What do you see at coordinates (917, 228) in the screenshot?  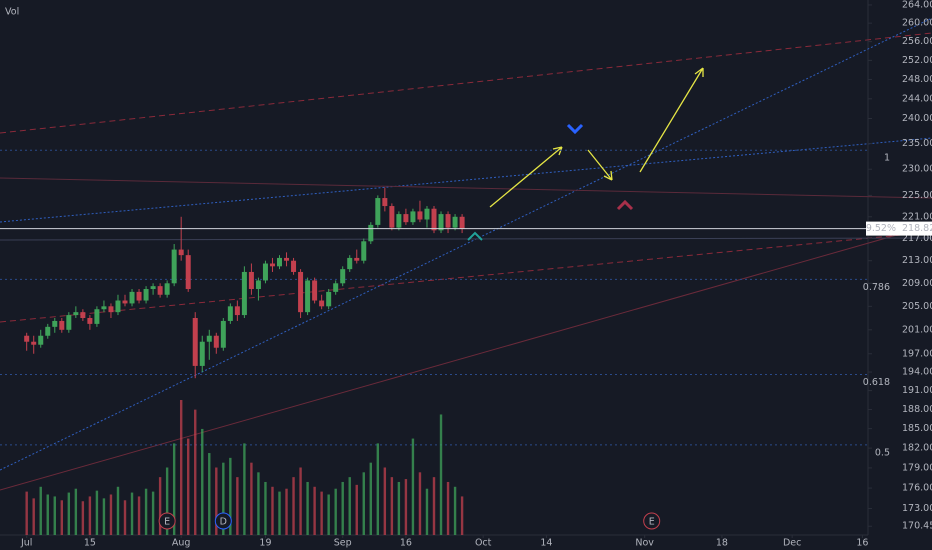 I see `price-label: 218.82` at bounding box center [917, 228].